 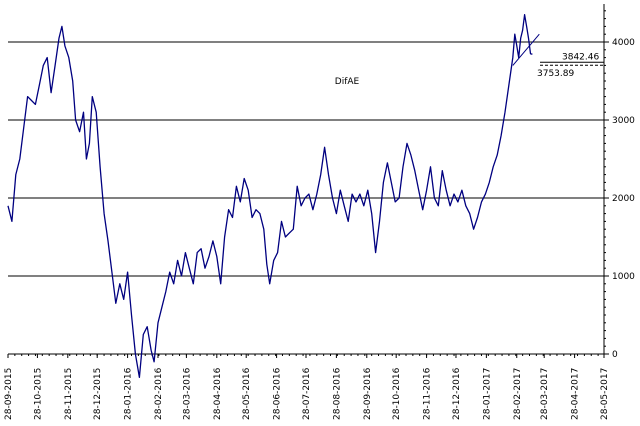 I want to click on annotations: 3842.46 3753.89, so click(x=558, y=56).